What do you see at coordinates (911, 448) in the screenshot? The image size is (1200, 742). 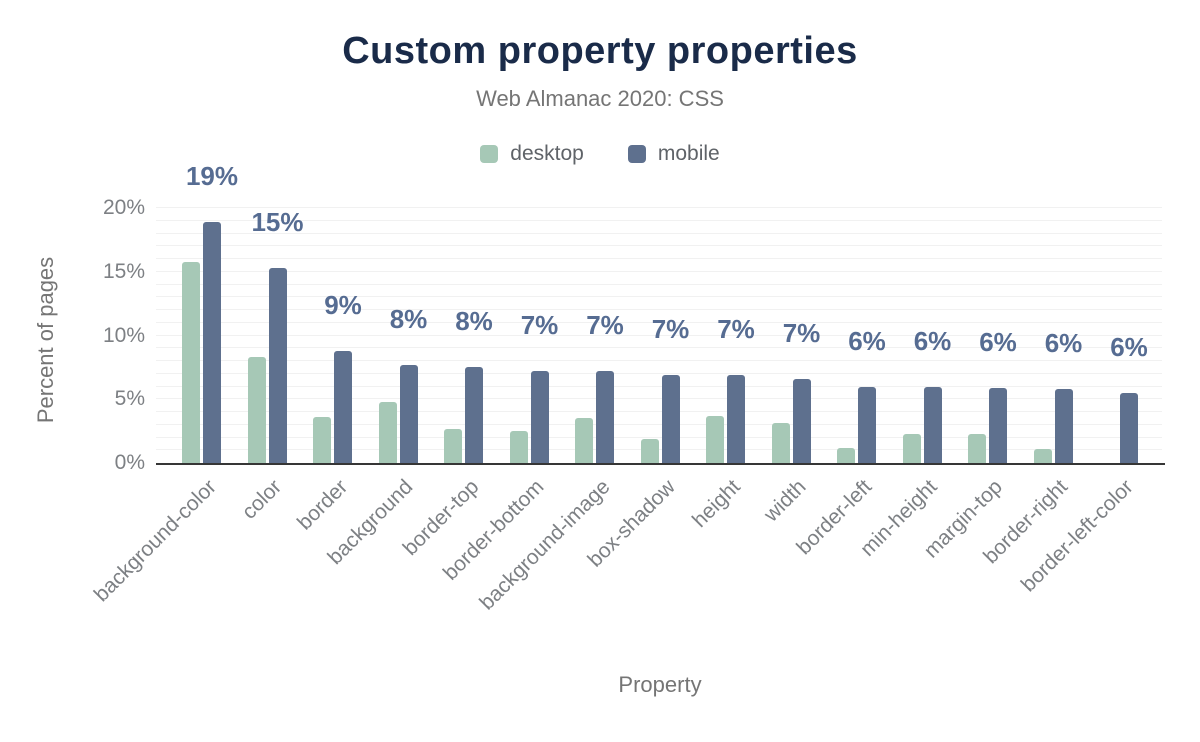 I see `bar-desktop-min-height` at bounding box center [911, 448].